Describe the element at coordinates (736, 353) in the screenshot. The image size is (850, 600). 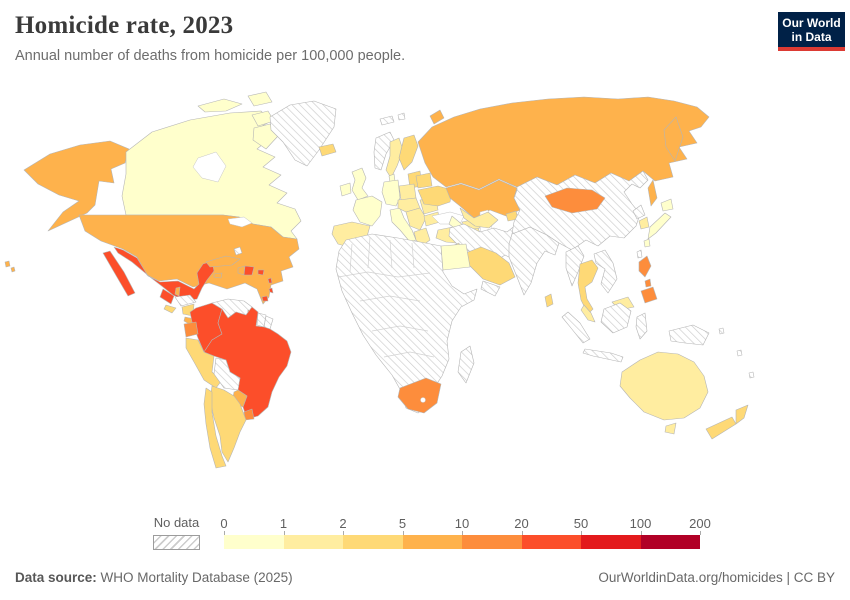
I see `country-pacific-islands` at that location.